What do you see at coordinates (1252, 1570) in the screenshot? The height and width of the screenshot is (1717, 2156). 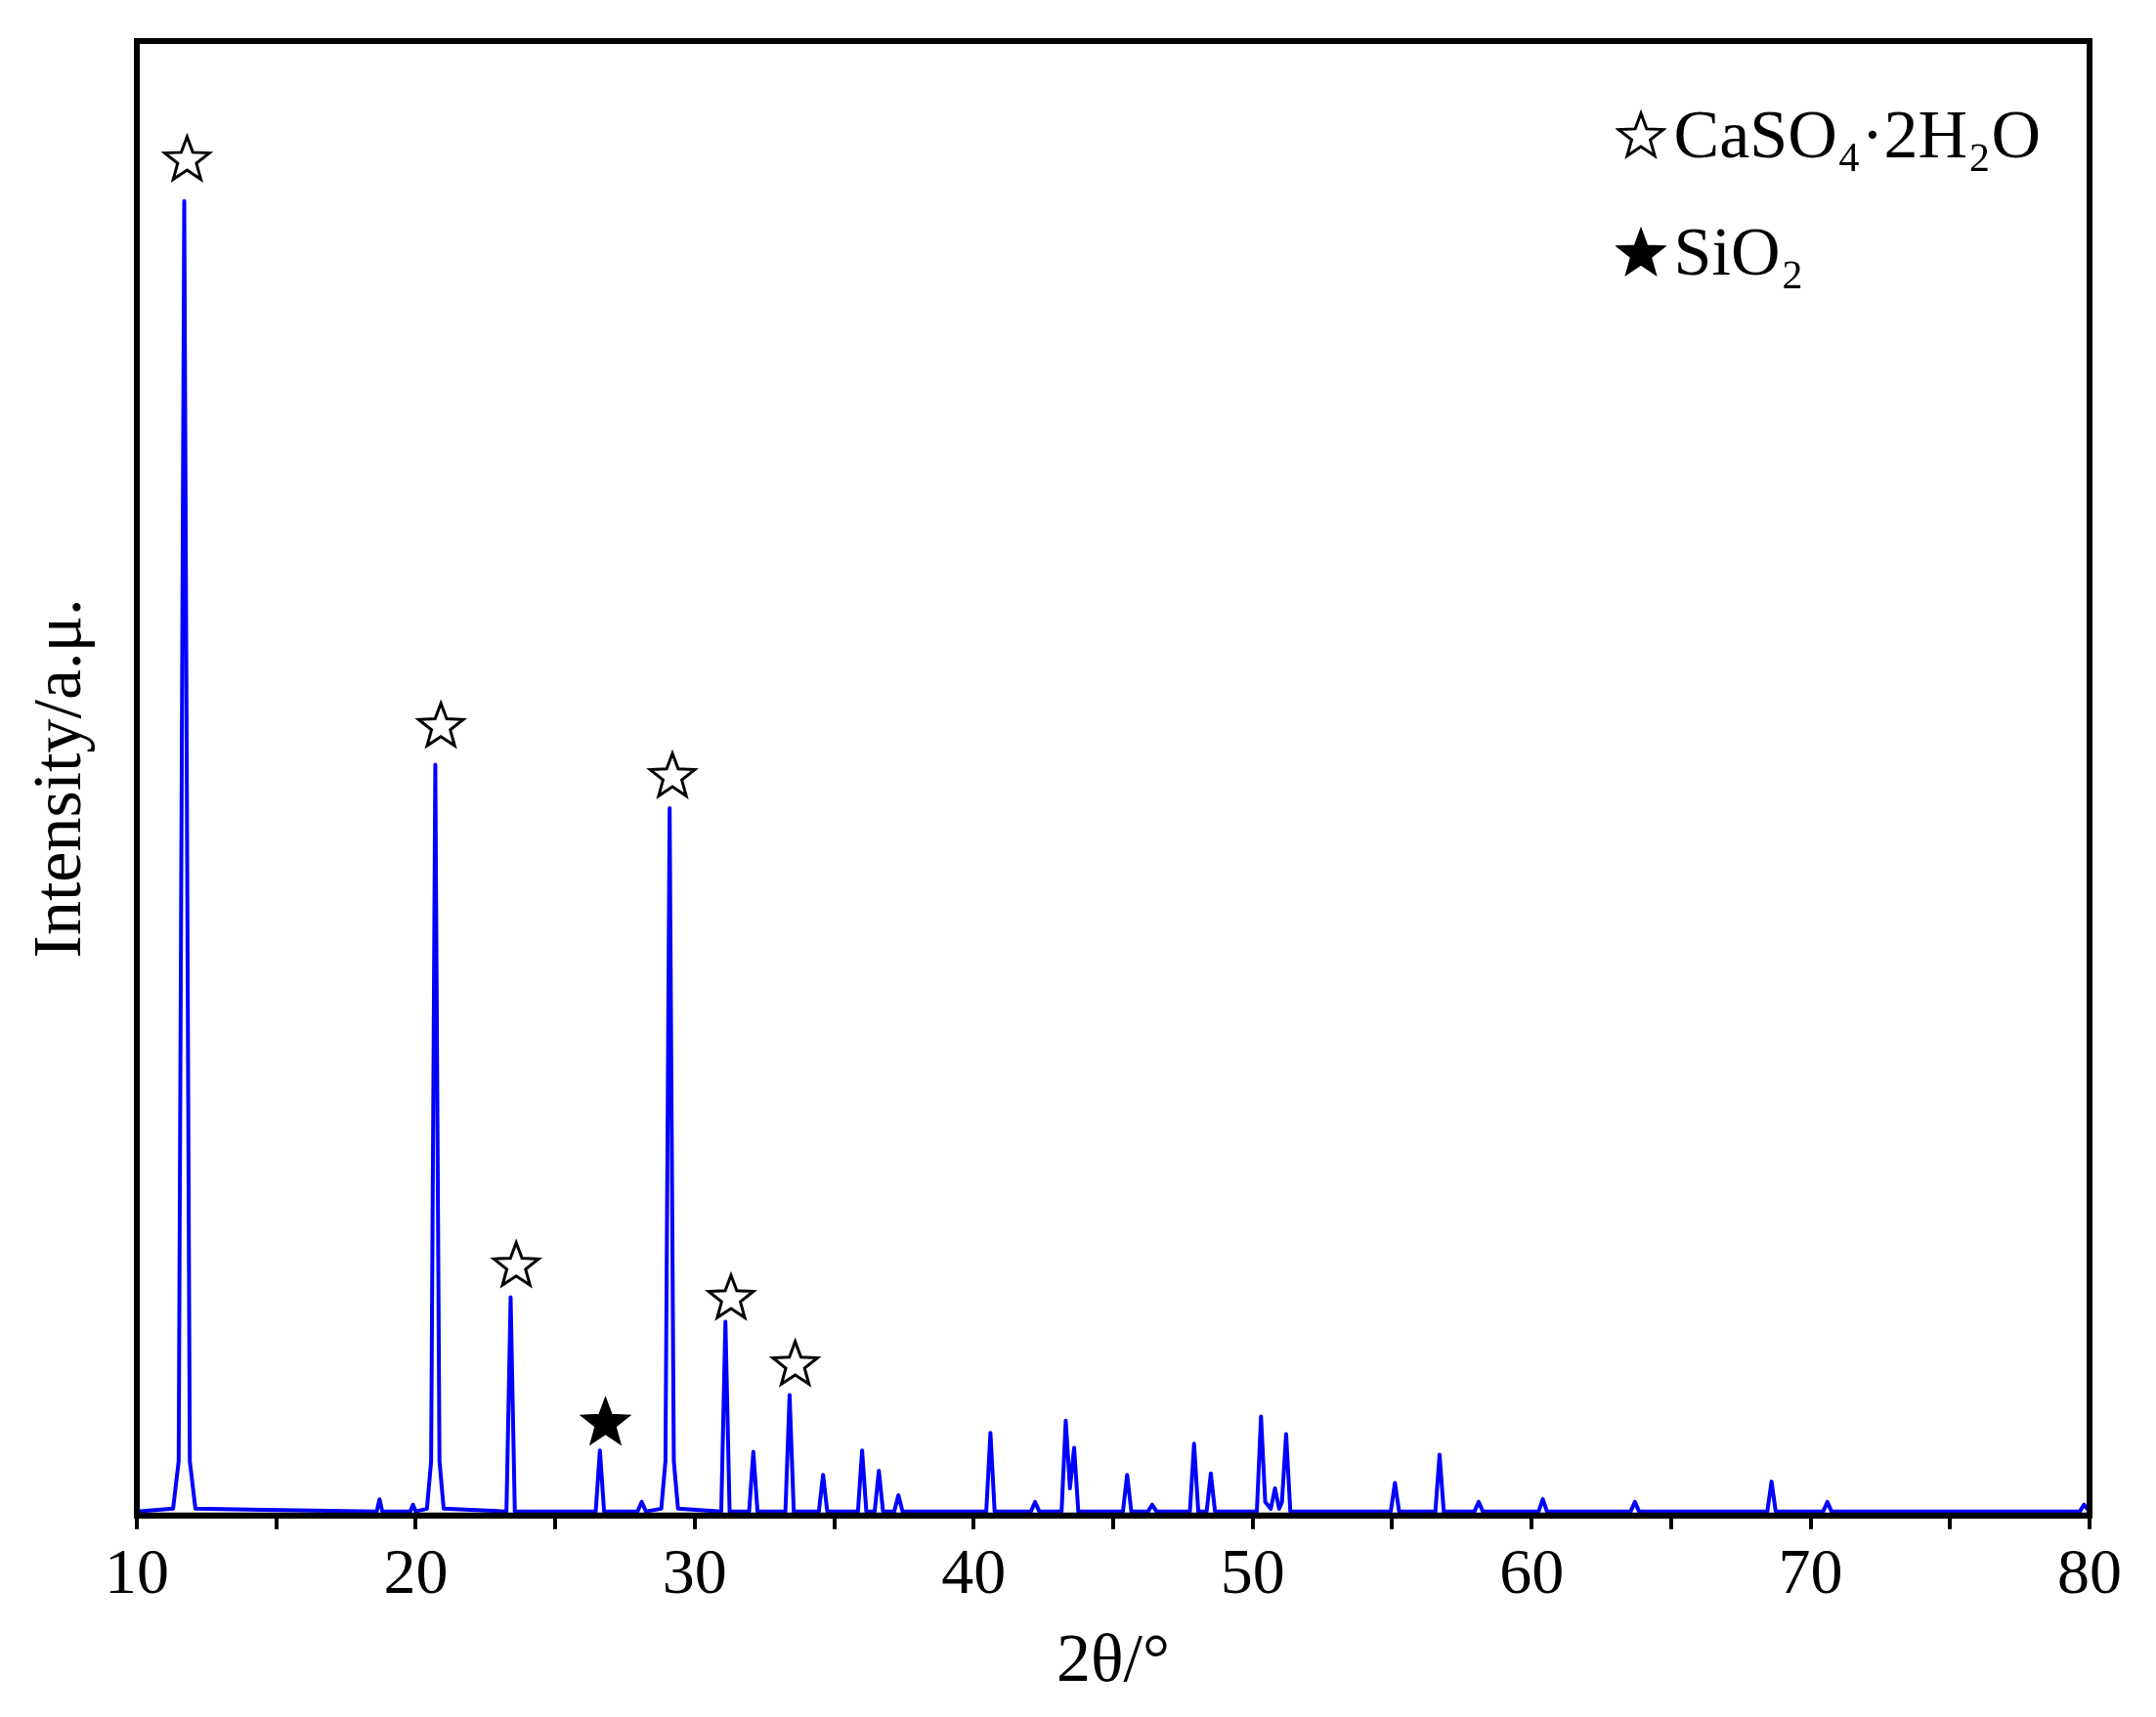 I see `x-tick-label: 50` at bounding box center [1252, 1570].